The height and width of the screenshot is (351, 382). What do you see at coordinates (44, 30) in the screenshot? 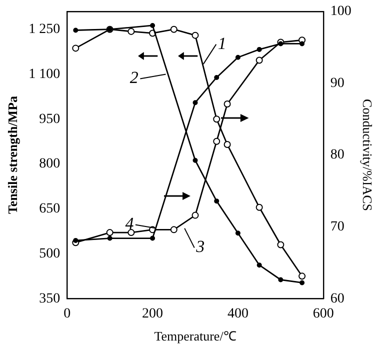
I see `y-tick-label: 1 250` at bounding box center [44, 30].